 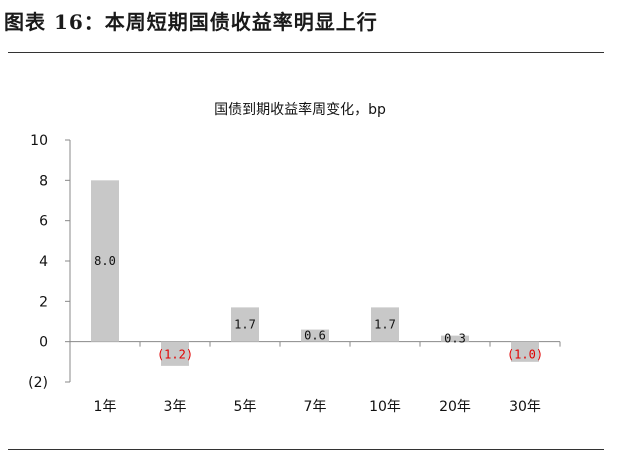 What do you see at coordinates (245, 407) in the screenshot?
I see `x-category-label: 5年` at bounding box center [245, 407].